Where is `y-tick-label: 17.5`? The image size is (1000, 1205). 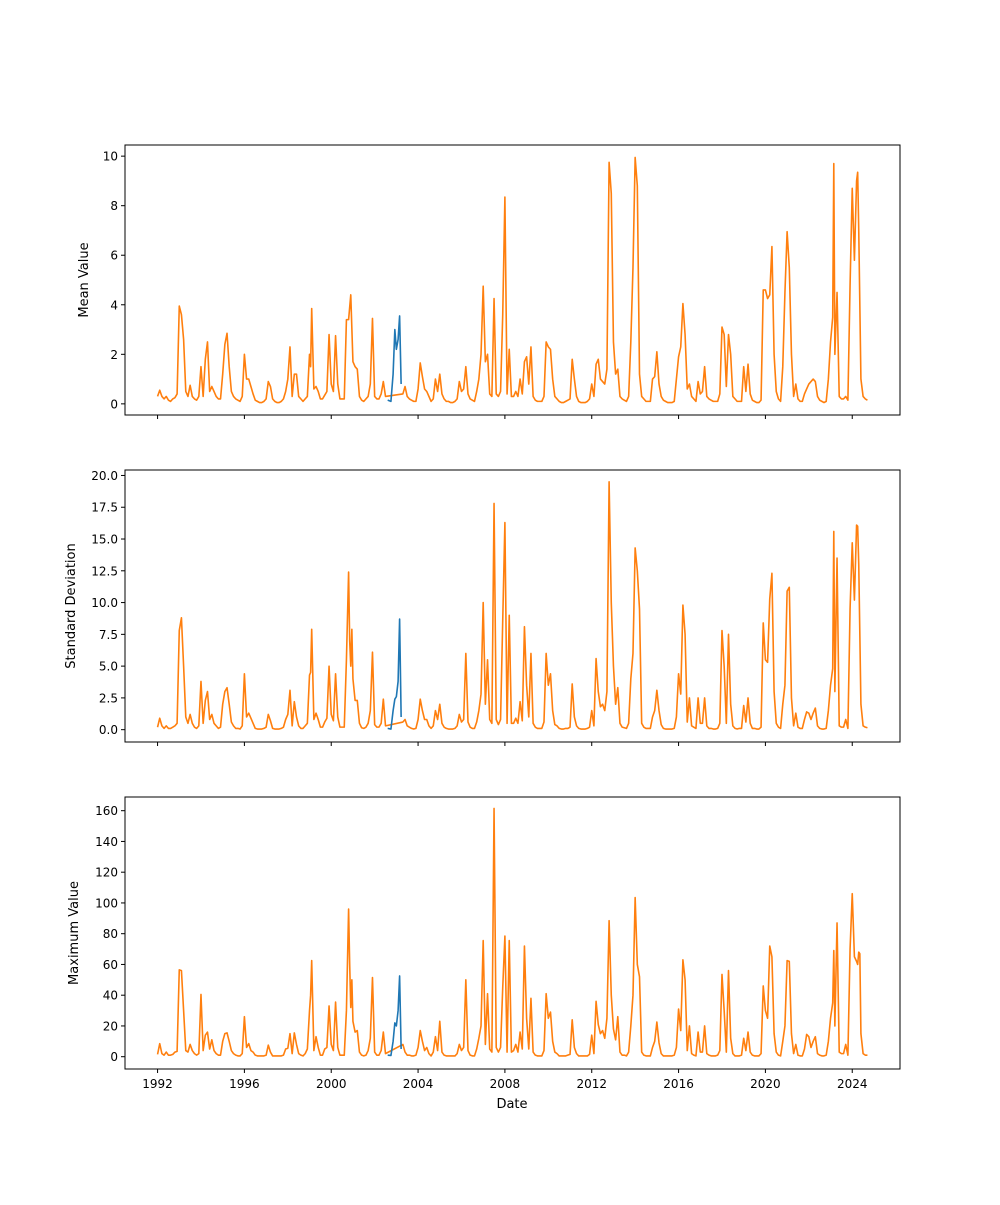
y-tick-label: 17.5 is located at coordinates (104, 508).